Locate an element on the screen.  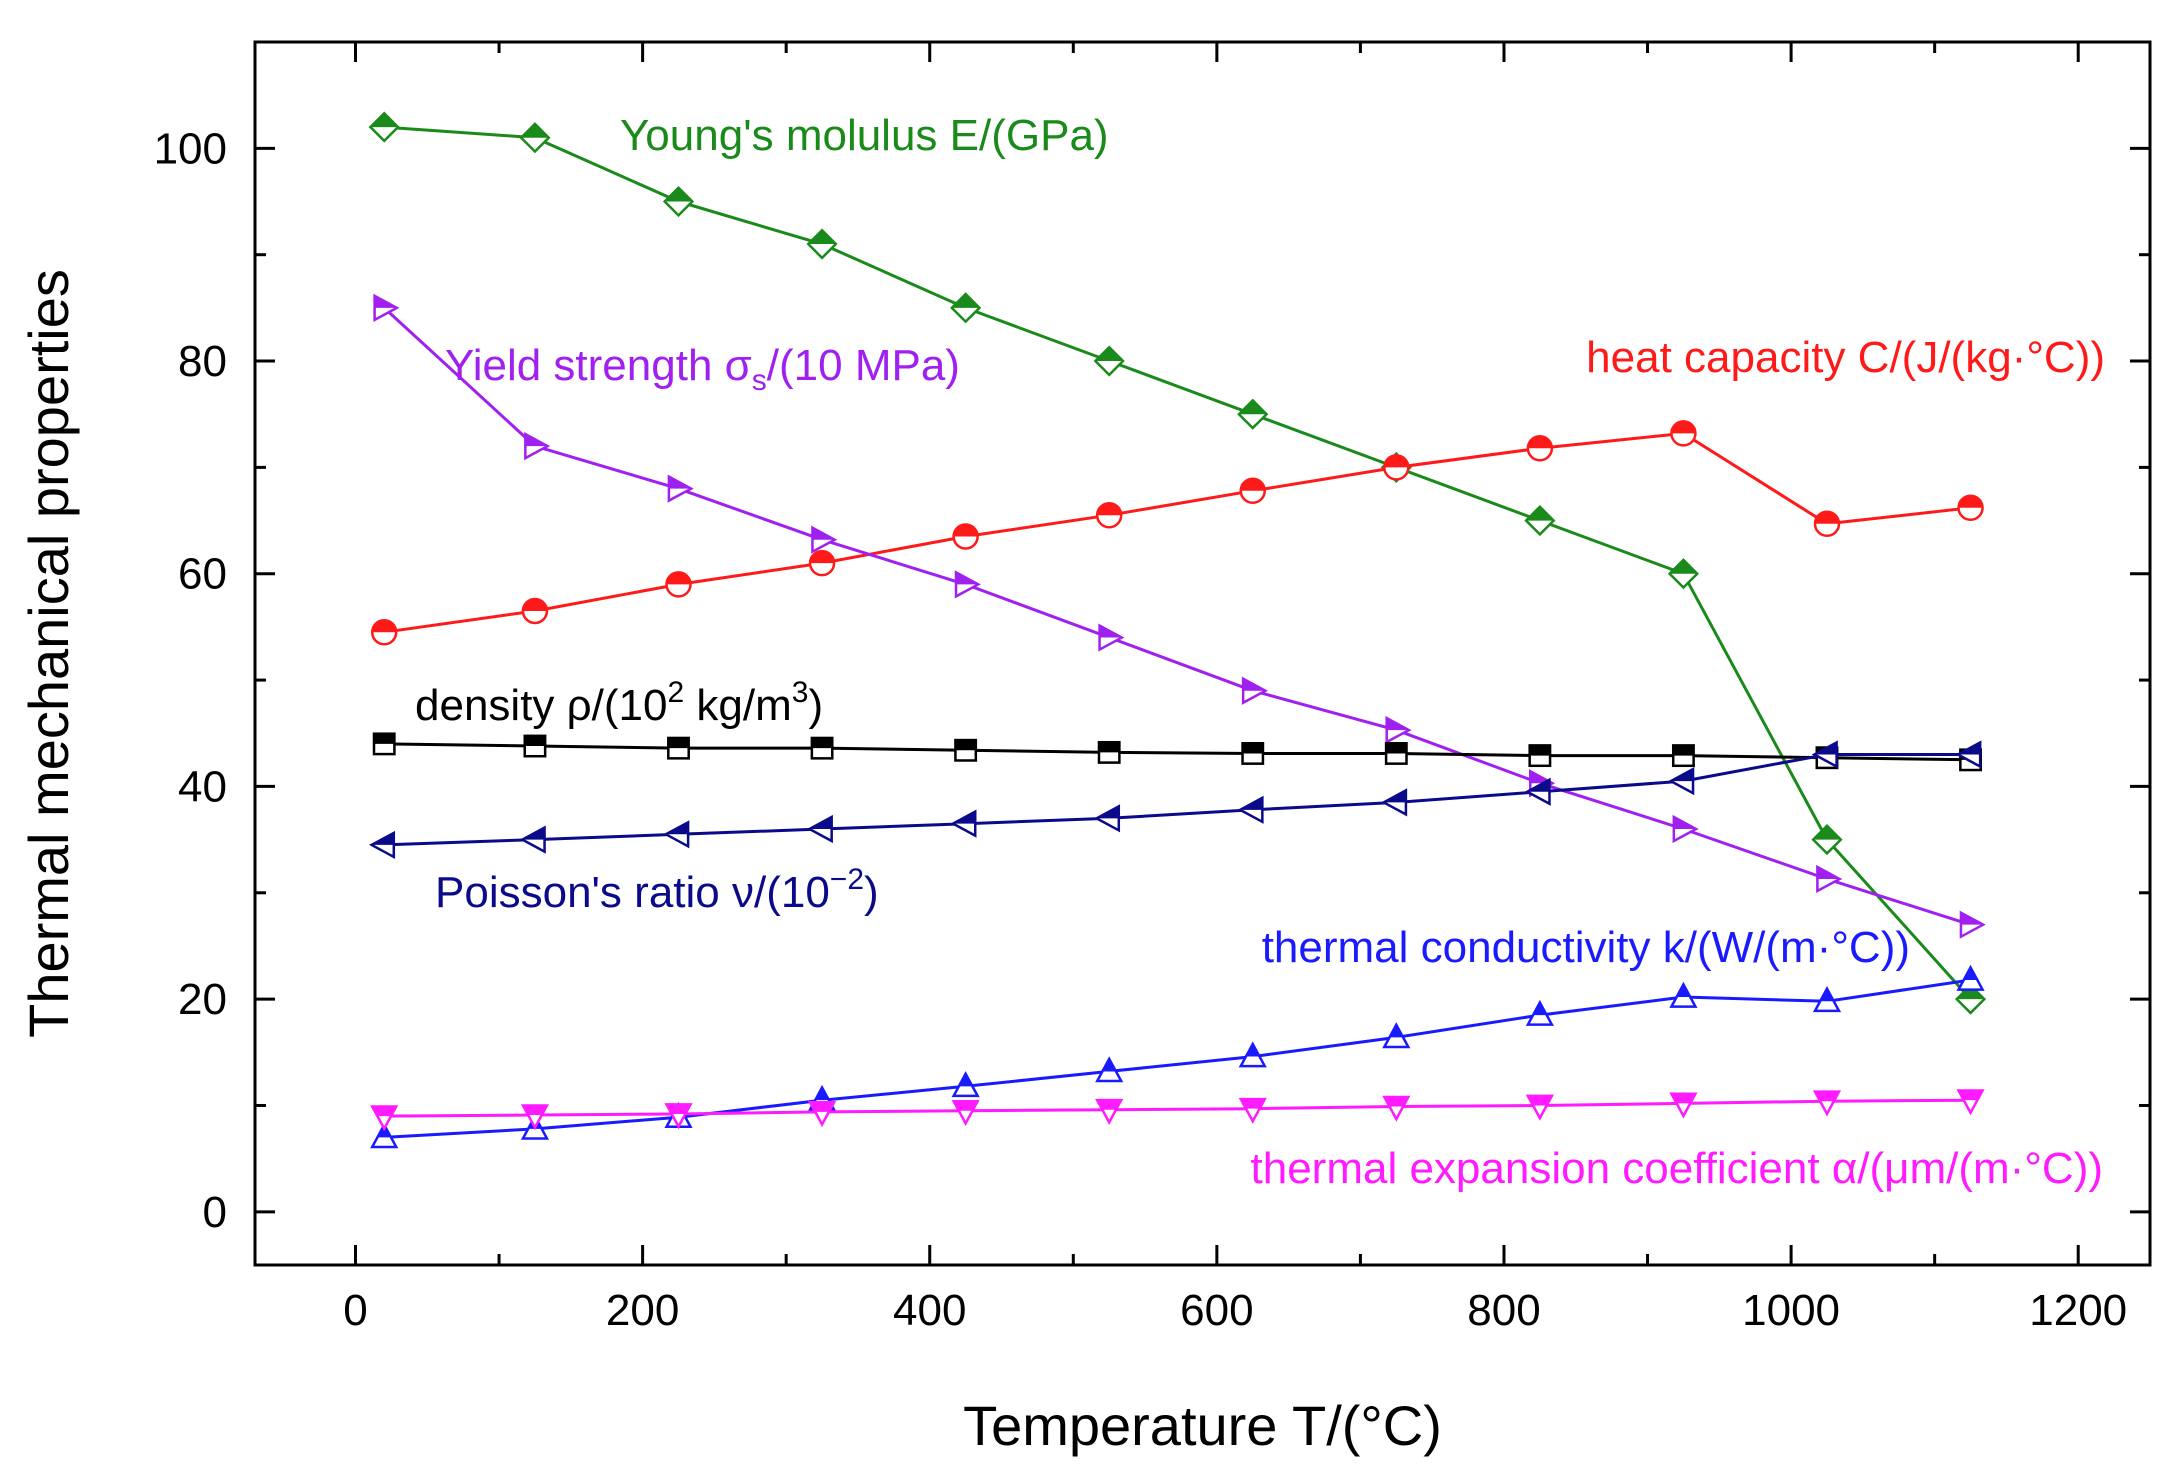
series-2-line is located at coordinates (1177, 532).